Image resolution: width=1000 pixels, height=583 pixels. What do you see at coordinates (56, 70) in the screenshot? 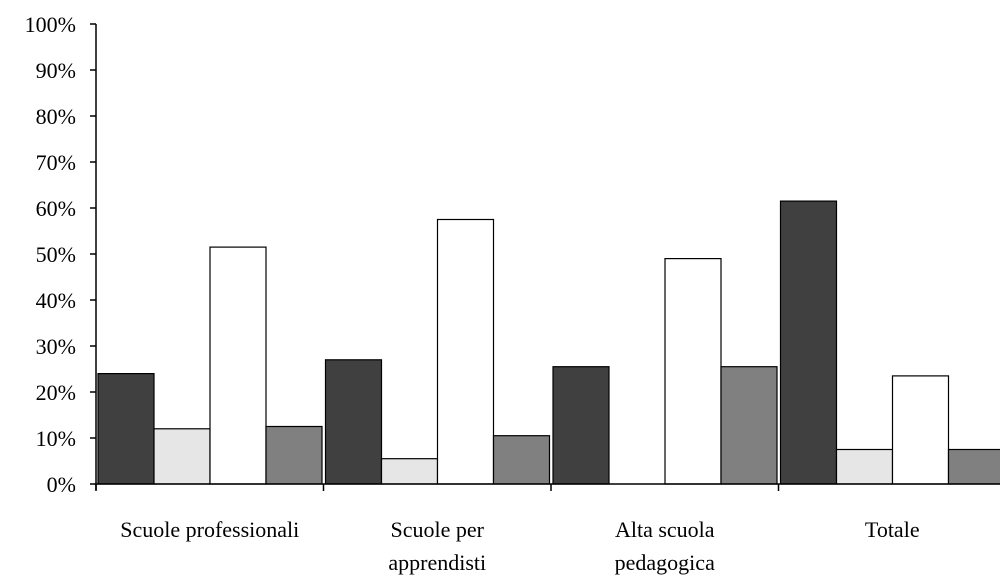
I see `y-tick-label: 90%` at bounding box center [56, 70].